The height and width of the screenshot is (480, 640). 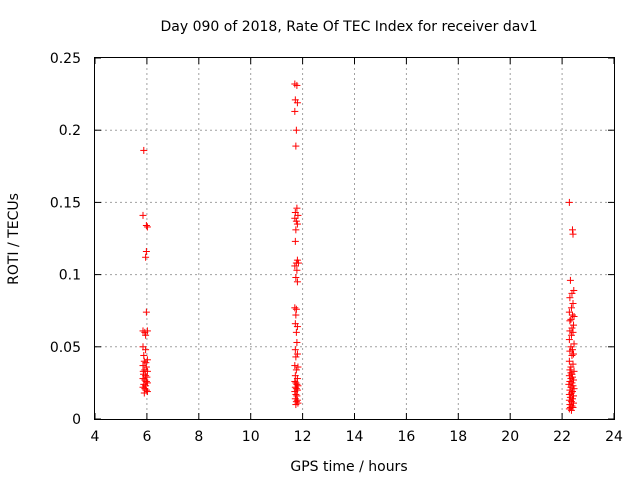 What do you see at coordinates (146, 437) in the screenshot?
I see `x-tick-label: 6` at bounding box center [146, 437].